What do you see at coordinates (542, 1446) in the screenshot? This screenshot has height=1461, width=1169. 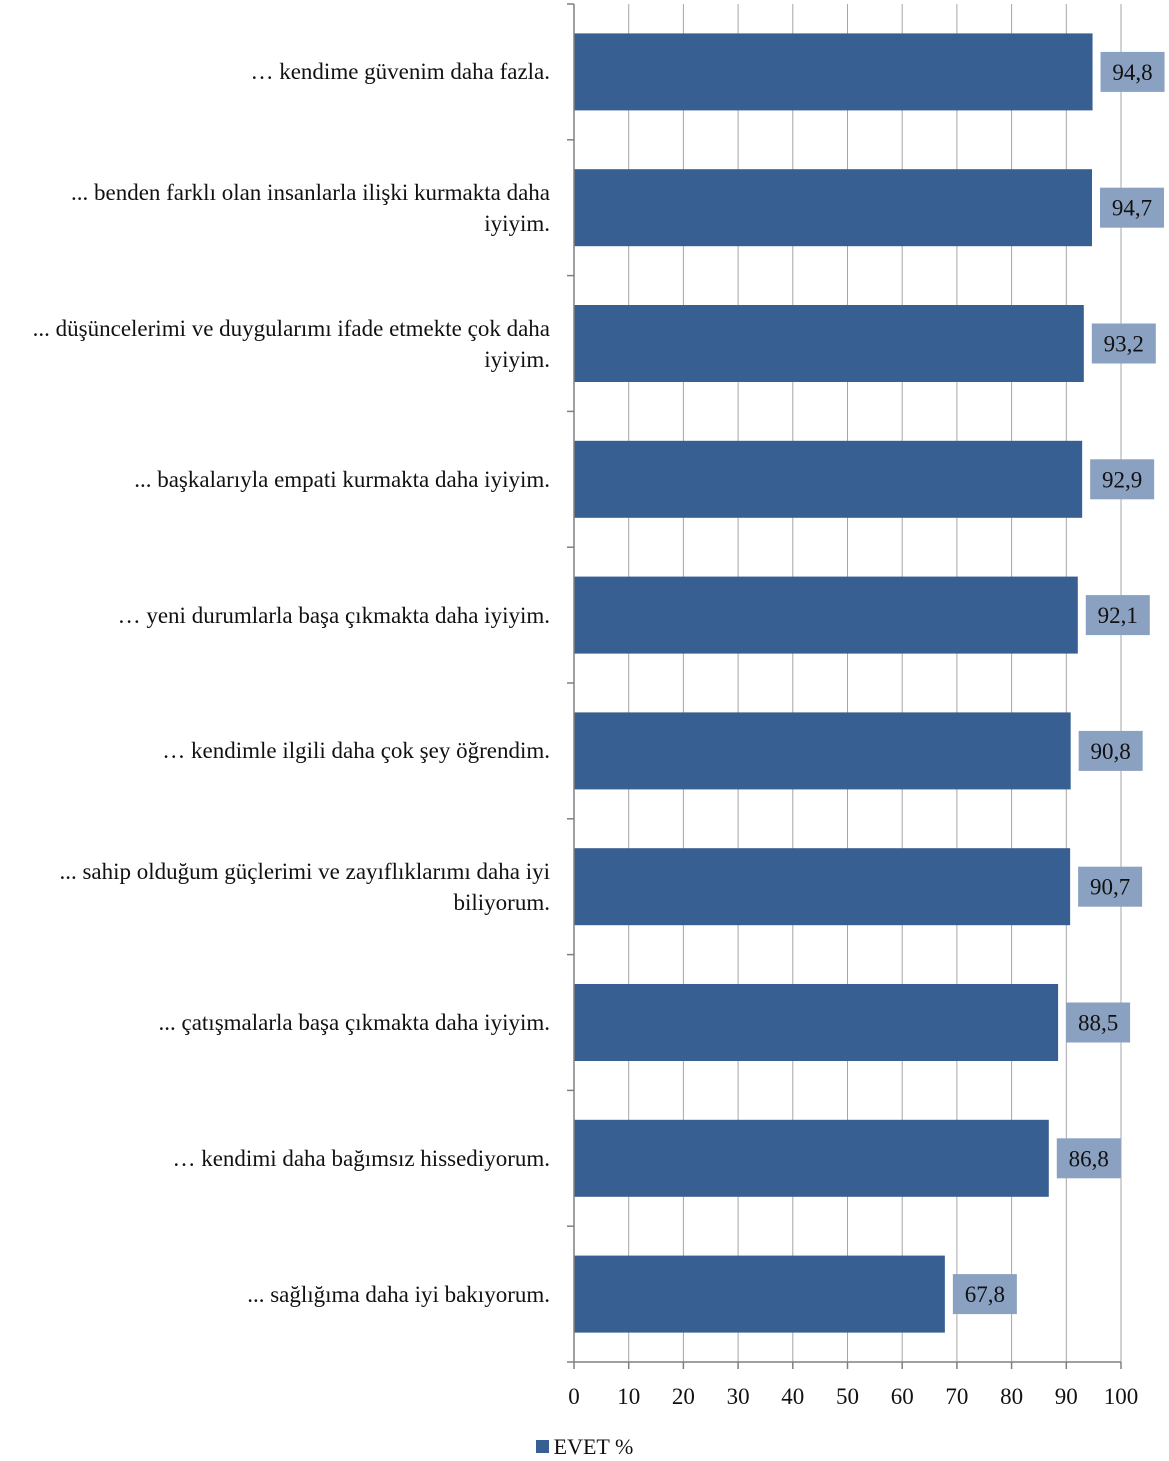 I see `legend-swatch` at bounding box center [542, 1446].